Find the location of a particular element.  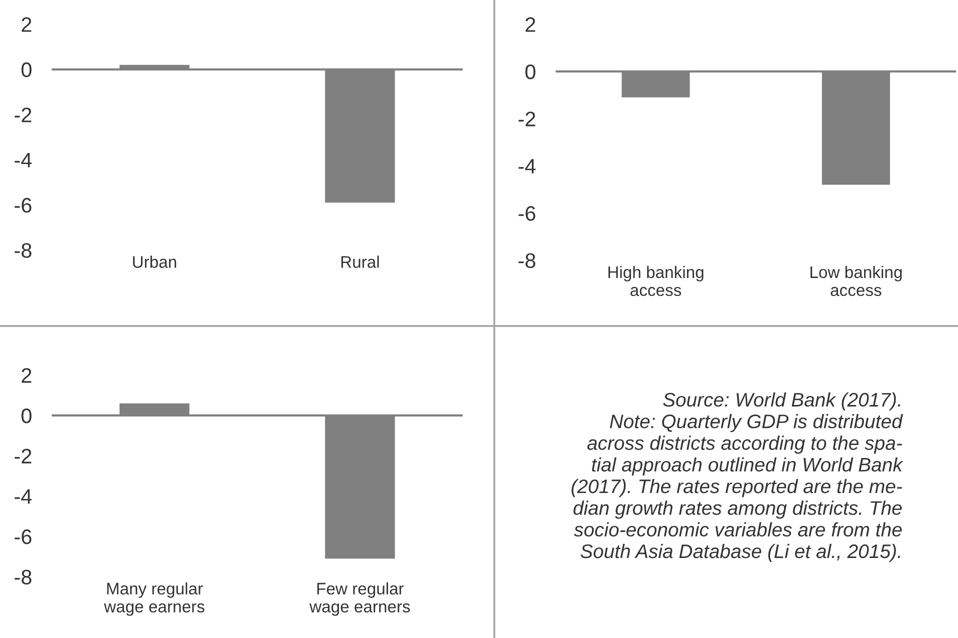

x-tick-label: High banking access is located at coordinates (656, 281).